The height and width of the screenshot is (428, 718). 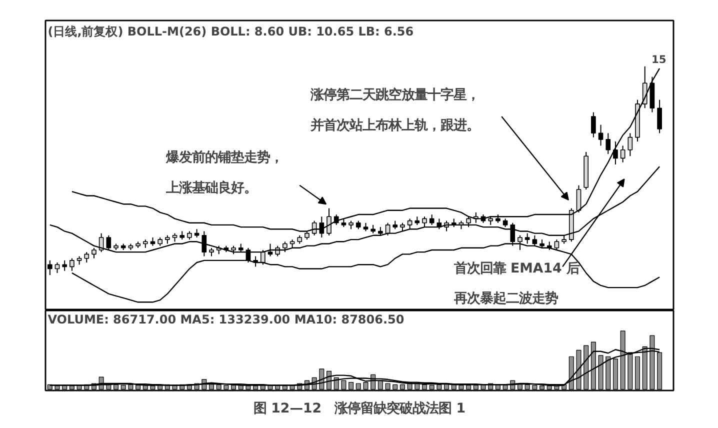 I want to click on annotation: 爆发前的铺垫走势，上涨基础良好。, so click(x=223, y=173).